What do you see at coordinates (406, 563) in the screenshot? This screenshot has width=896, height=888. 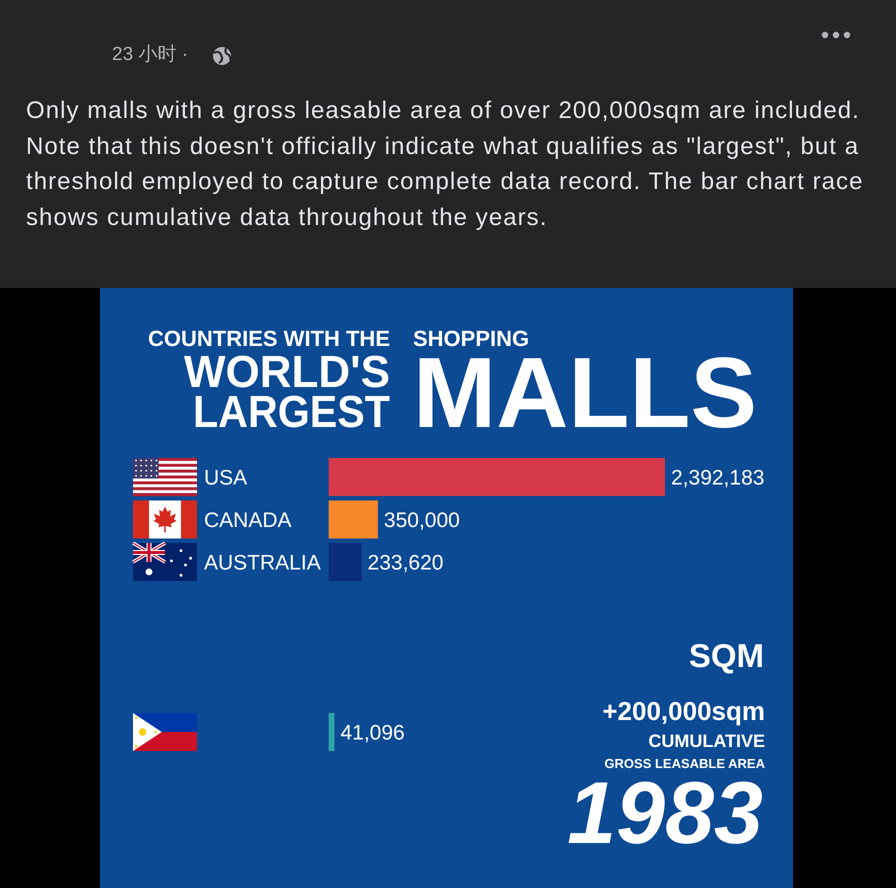 I see `data-label: 233,620` at bounding box center [406, 563].